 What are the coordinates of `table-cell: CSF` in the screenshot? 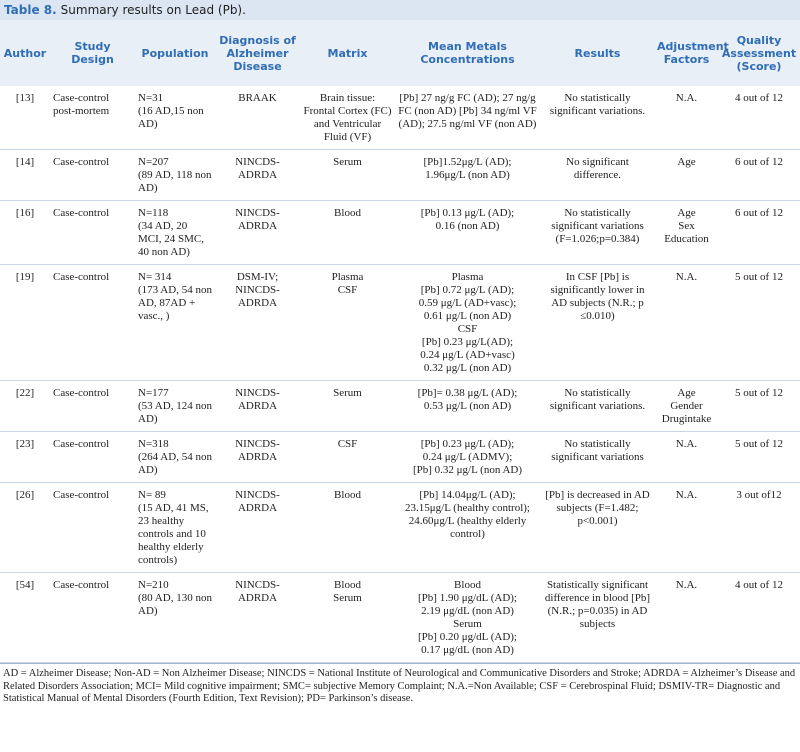 It's located at (347, 457).